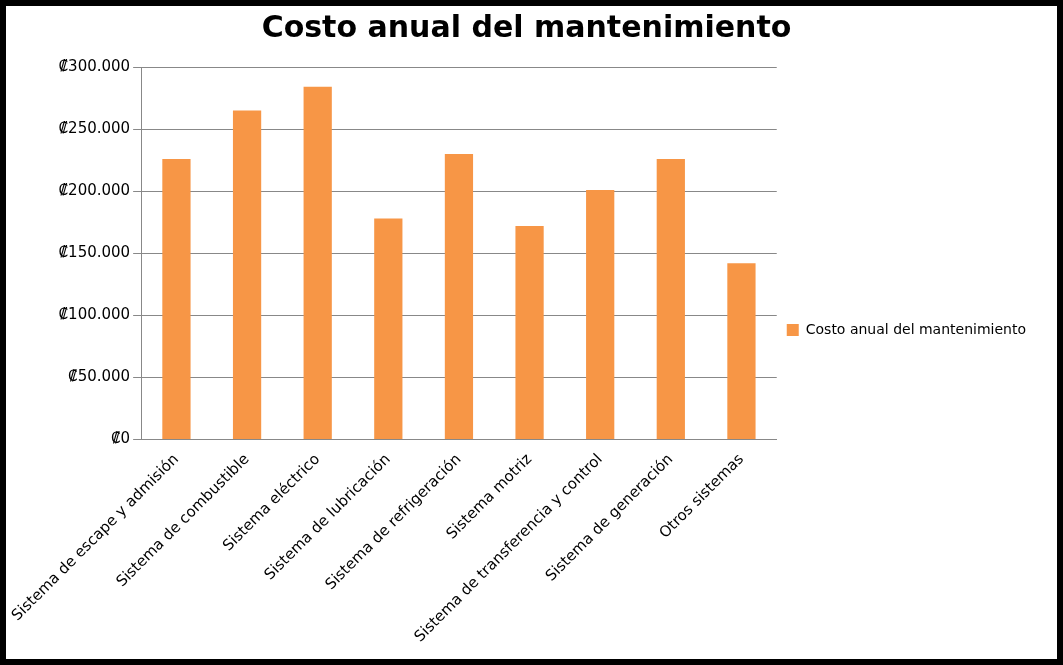 The height and width of the screenshot is (665, 1063). I want to click on y-tick-label: ₡250.000, so click(94, 127).